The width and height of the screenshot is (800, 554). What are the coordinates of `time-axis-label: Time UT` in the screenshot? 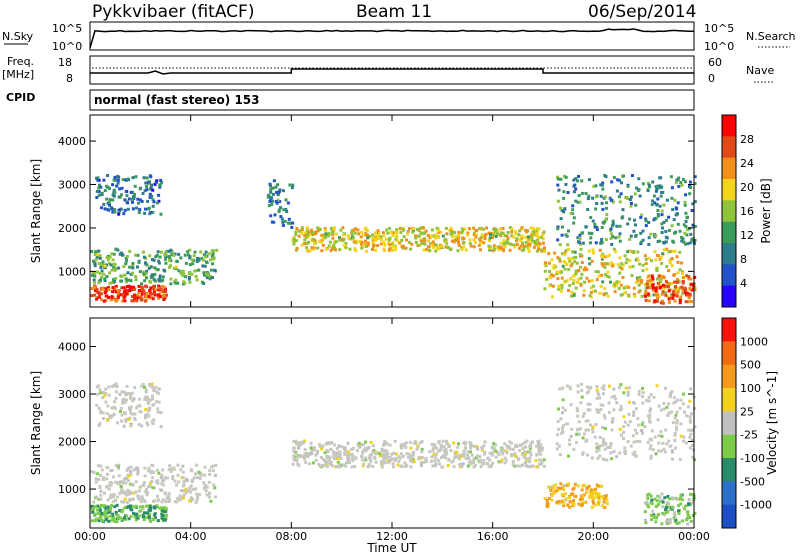 It's located at (391, 547).